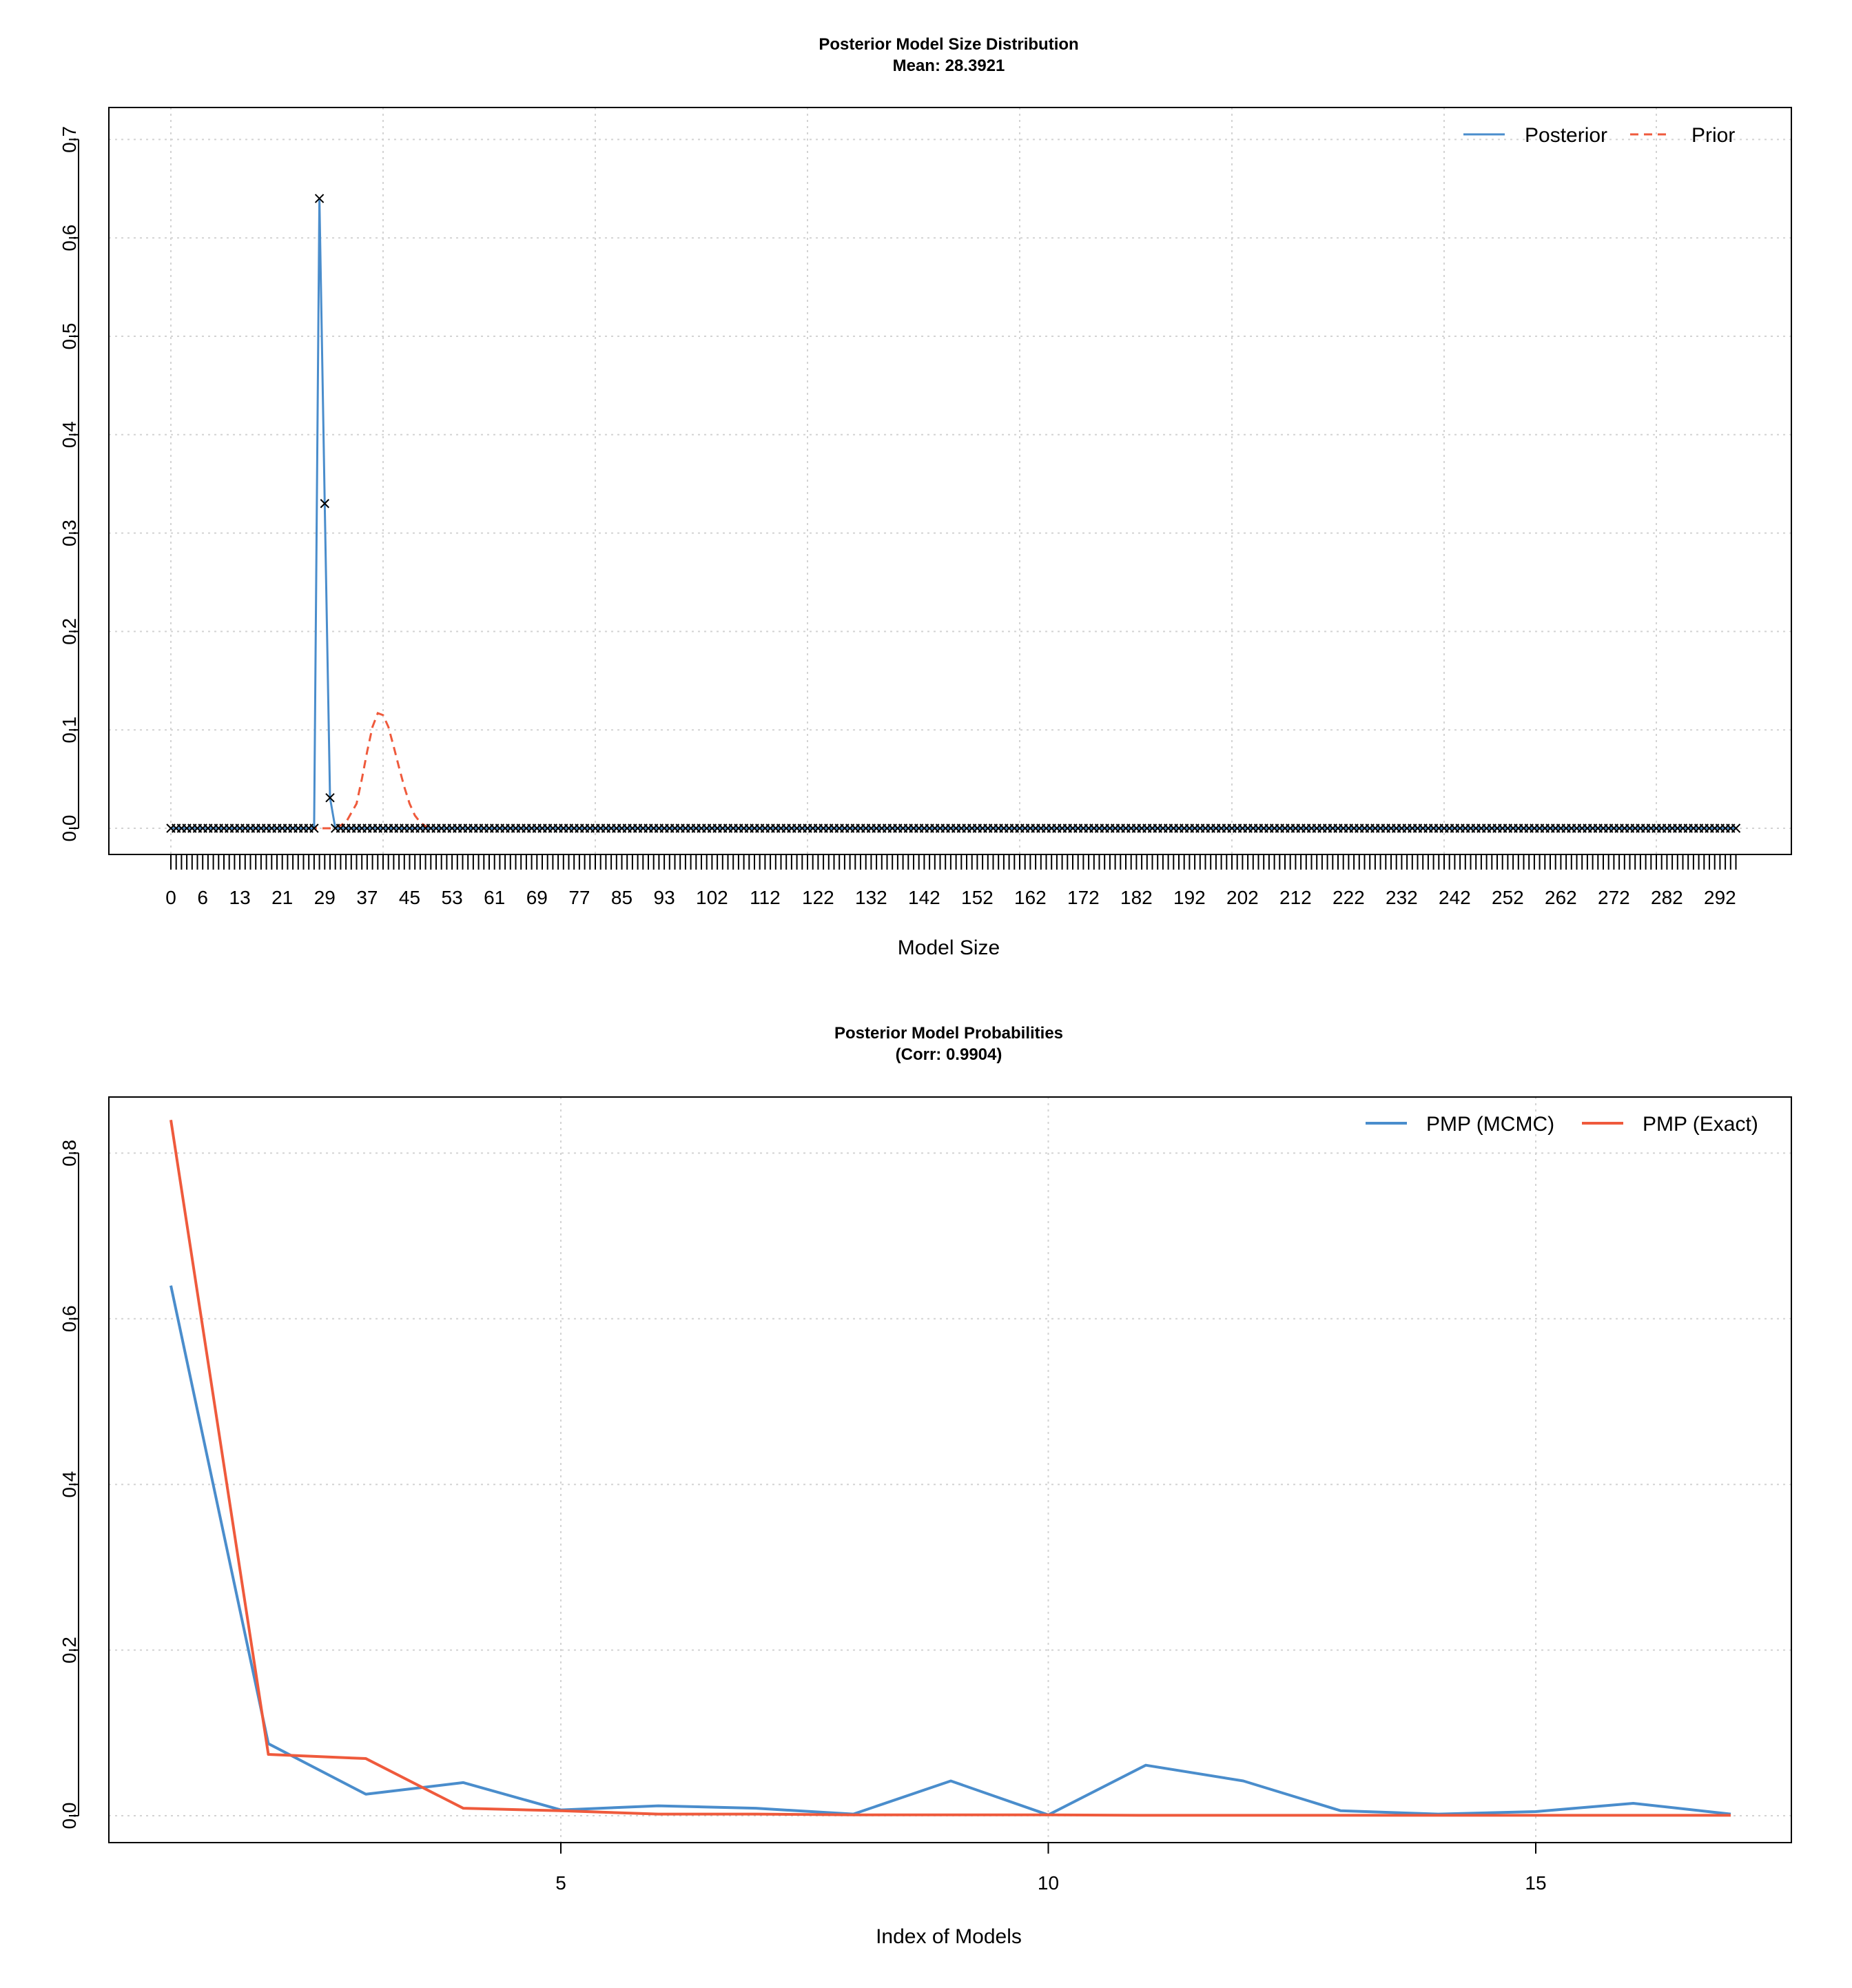  Describe the element at coordinates (171, 897) in the screenshot. I see `chart1-x-tick-label: 0` at that location.